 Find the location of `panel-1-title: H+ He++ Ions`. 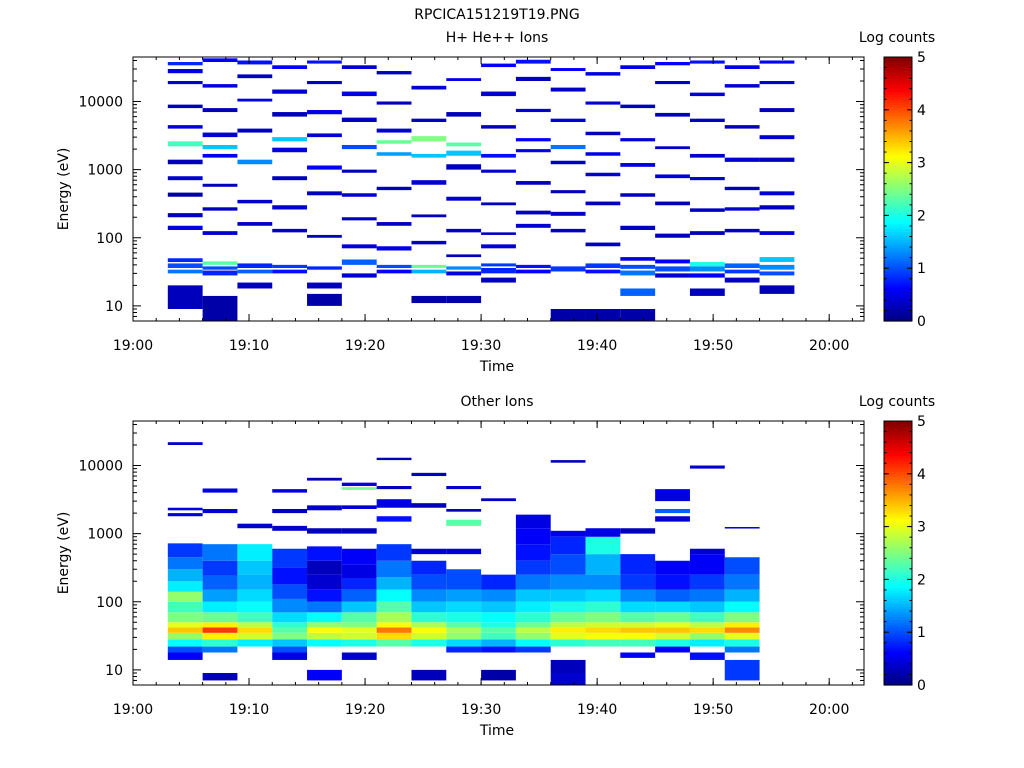

panel-1-title: H+ He++ Ions is located at coordinates (497, 38).